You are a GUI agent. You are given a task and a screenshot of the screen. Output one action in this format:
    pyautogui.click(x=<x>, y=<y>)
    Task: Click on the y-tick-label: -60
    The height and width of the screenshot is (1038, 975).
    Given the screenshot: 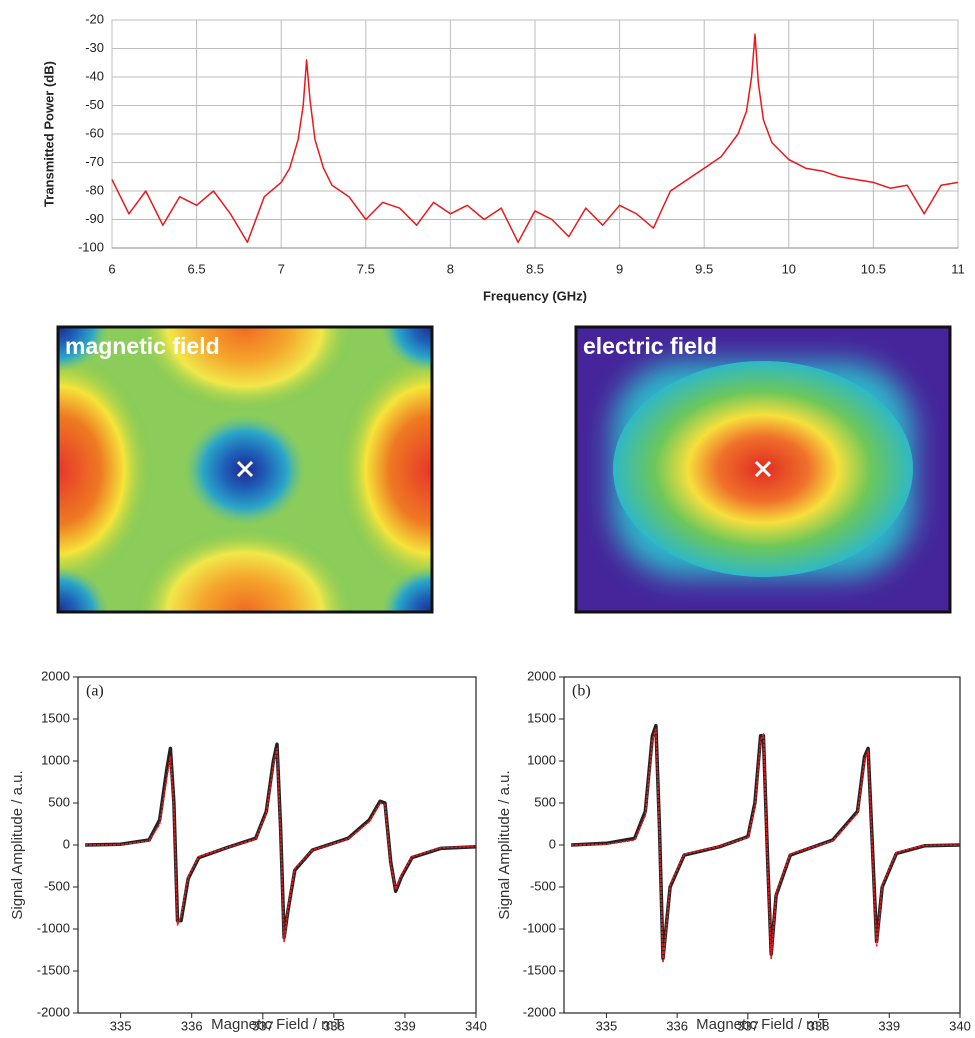 What is the action you would take?
    pyautogui.click(x=94, y=132)
    